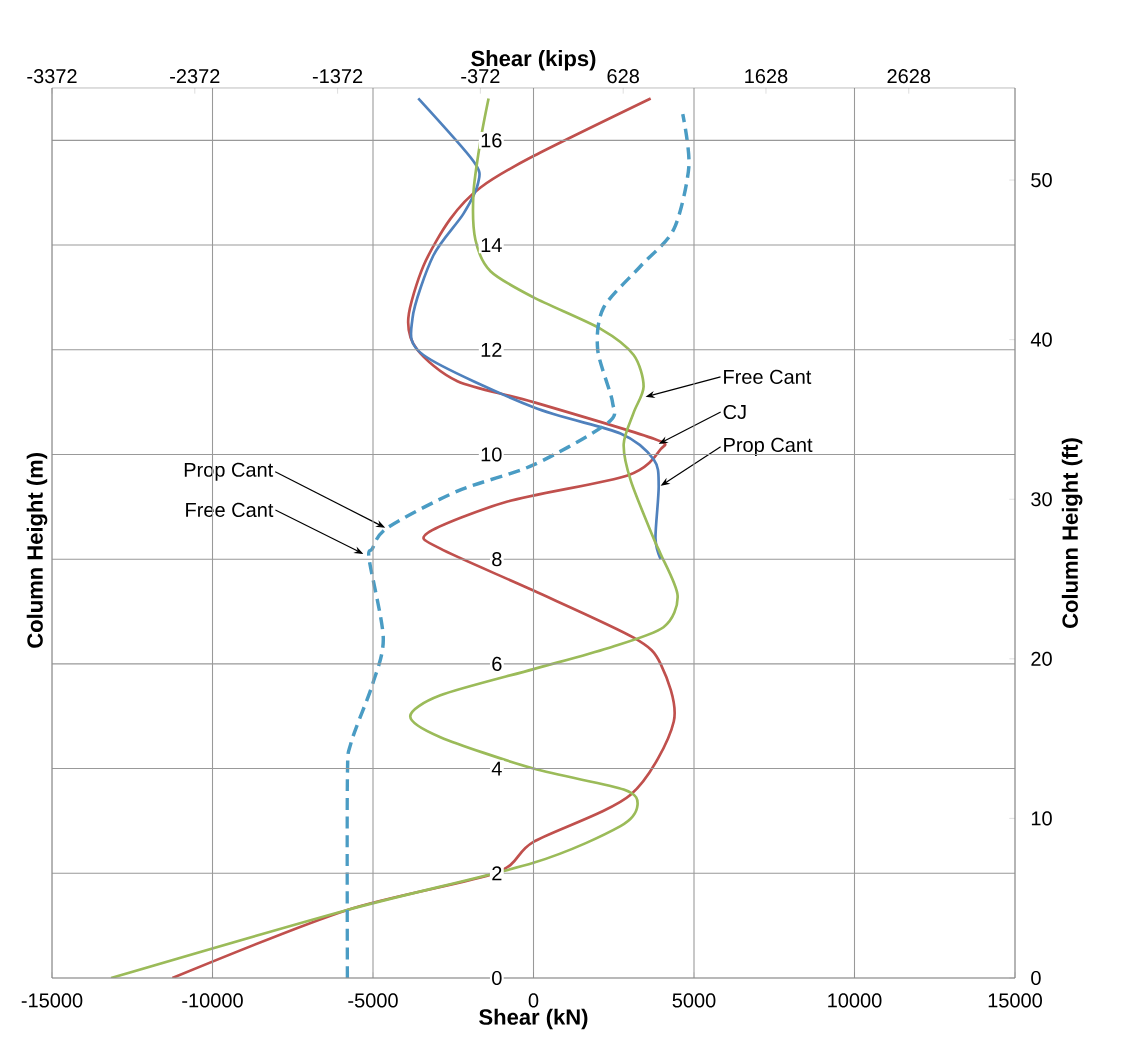 Image resolution: width=1125 pixels, height=1057 pixels. What do you see at coordinates (52, 76) in the screenshot?
I see `x2-tick-label: -3372` at bounding box center [52, 76].